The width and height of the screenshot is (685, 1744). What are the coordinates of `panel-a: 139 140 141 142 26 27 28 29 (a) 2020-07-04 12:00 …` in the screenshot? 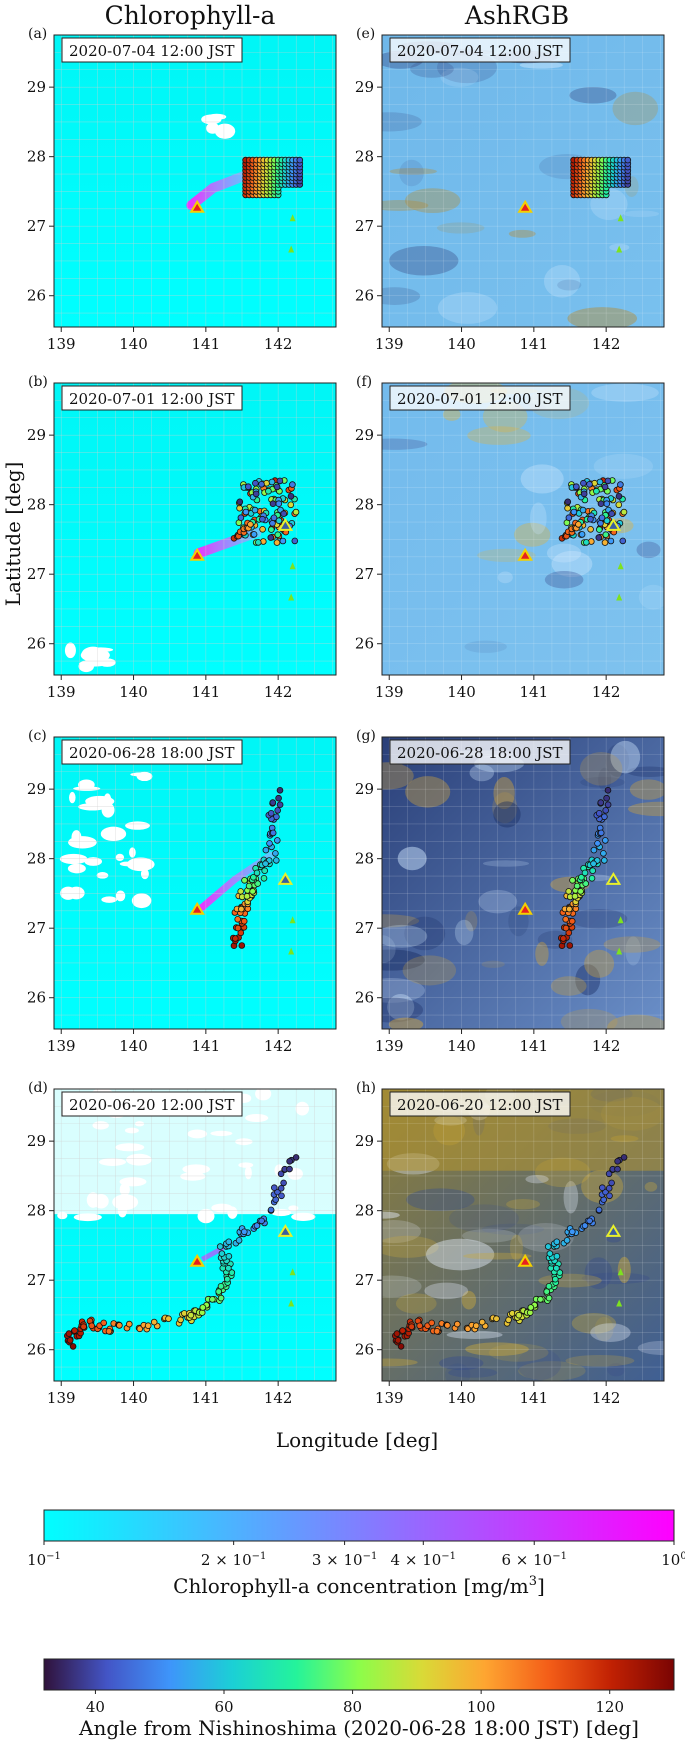 It's located at (182, 189).